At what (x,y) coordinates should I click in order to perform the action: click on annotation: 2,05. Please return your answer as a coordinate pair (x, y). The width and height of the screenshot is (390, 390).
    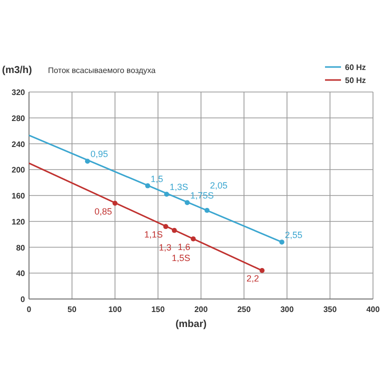
    Looking at the image, I should click on (219, 185).